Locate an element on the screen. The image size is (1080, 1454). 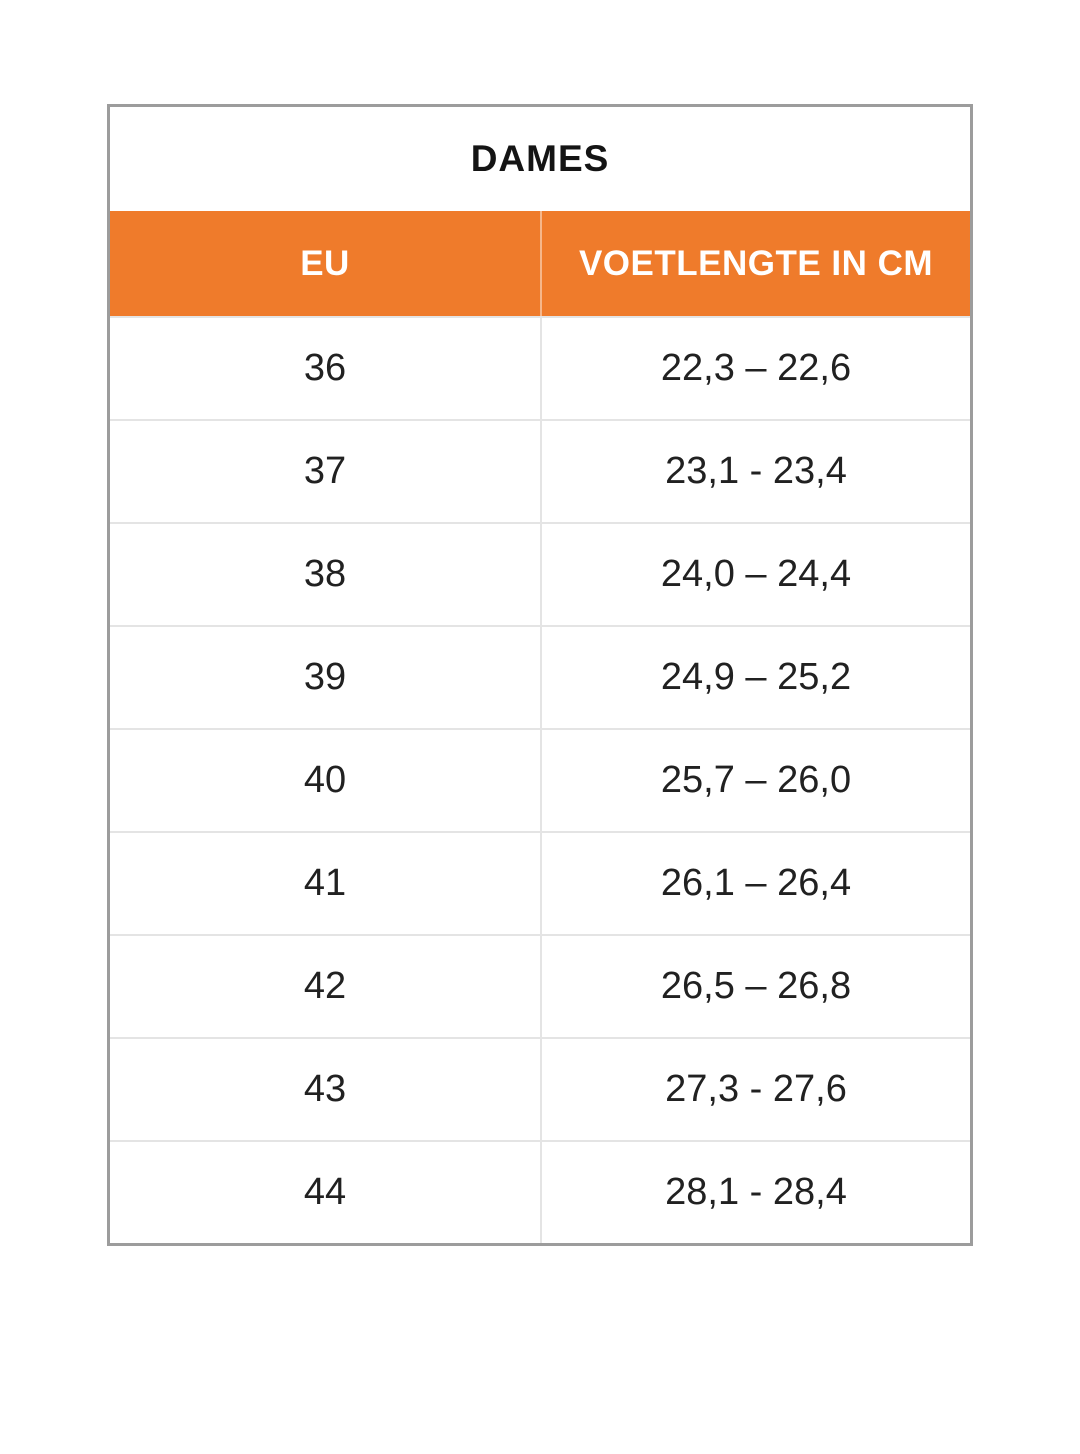
eu-size-cell: 40 is located at coordinates (325, 780).